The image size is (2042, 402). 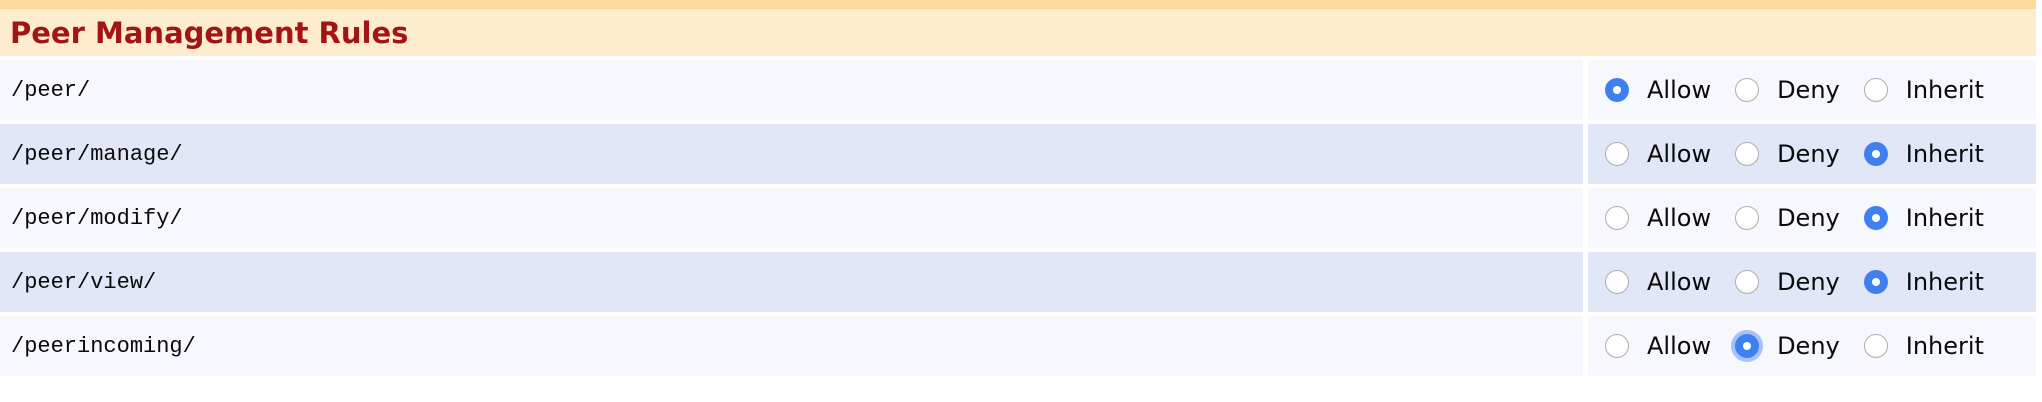 I want to click on rule-path-cell: /peer/, so click(x=791, y=90).